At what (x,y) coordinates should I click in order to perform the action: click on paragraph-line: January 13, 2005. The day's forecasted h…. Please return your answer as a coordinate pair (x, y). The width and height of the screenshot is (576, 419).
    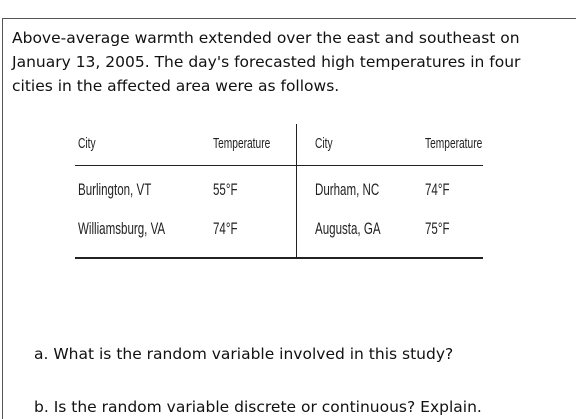
    Looking at the image, I should click on (266, 62).